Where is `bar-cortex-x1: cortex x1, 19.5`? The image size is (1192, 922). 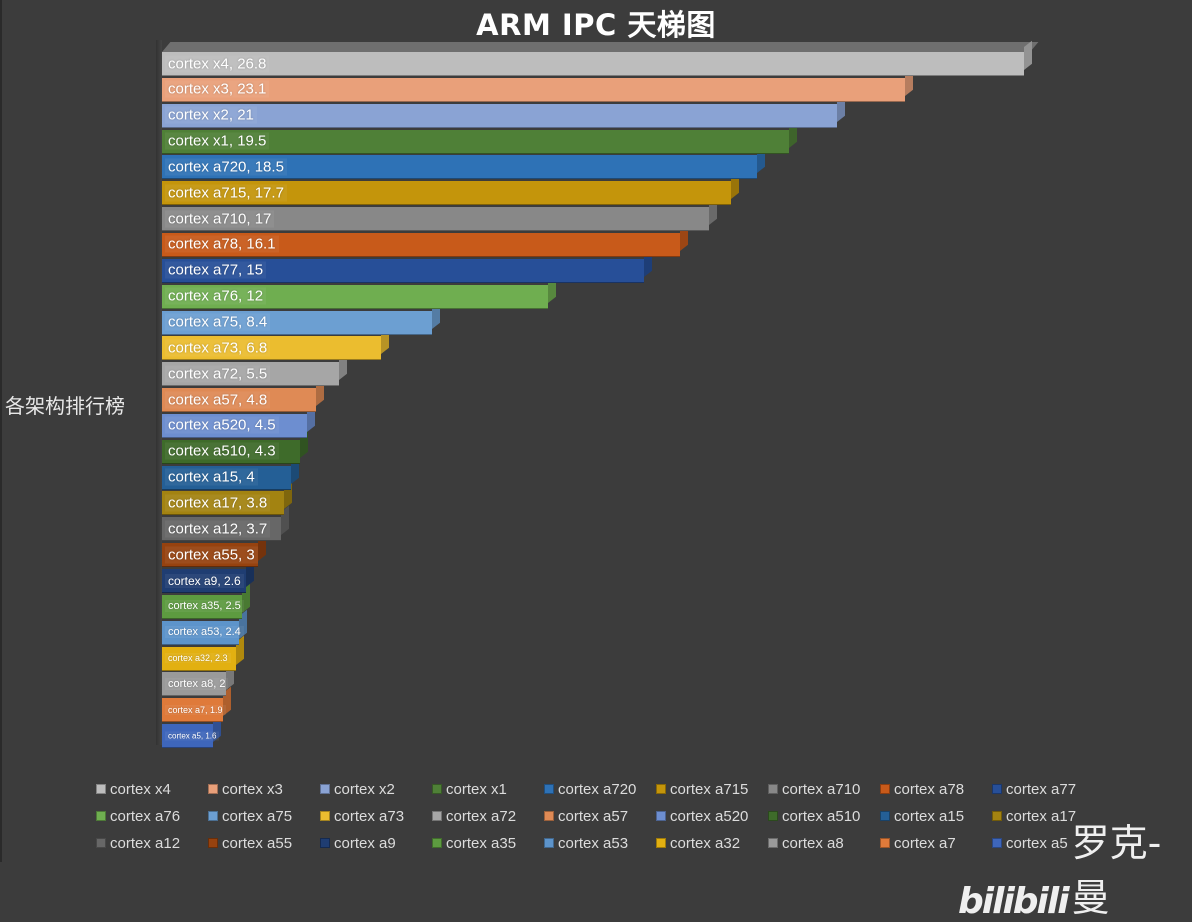
bar-cortex-x1: cortex x1, 19.5 is located at coordinates (479, 136).